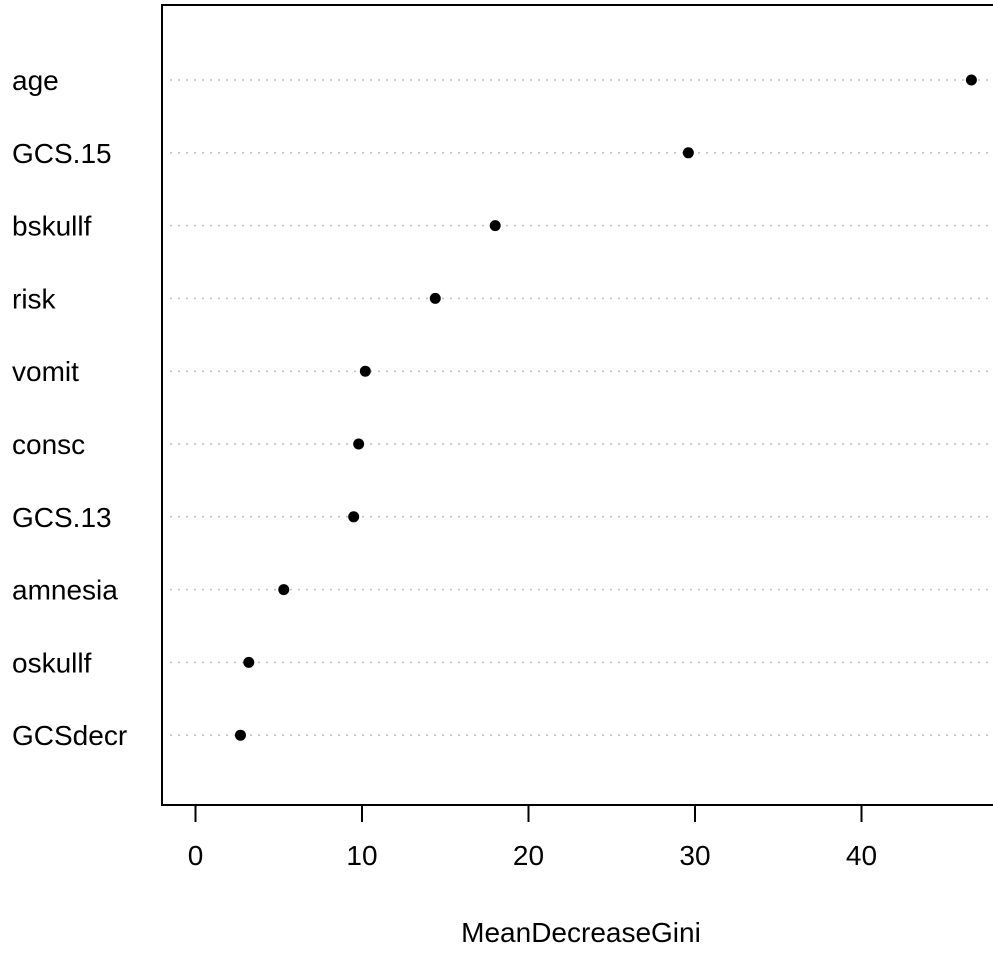 This screenshot has height=958, width=993. What do you see at coordinates (694, 855) in the screenshot?
I see `x-tick-label: 30` at bounding box center [694, 855].